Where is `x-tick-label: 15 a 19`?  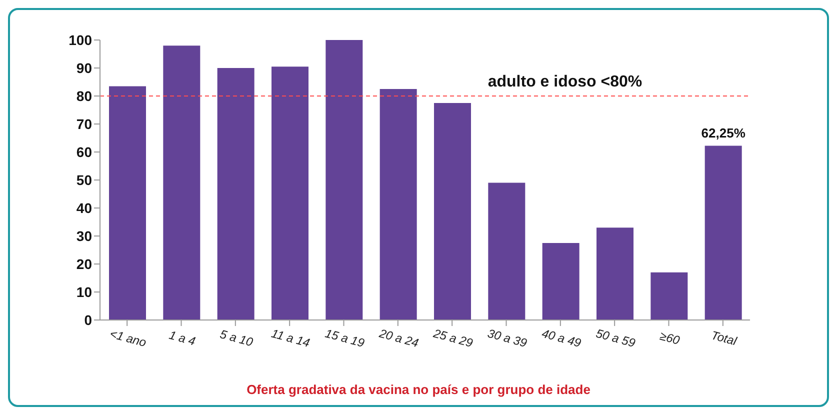 x-tick-label: 15 a 19 is located at coordinates (345, 338).